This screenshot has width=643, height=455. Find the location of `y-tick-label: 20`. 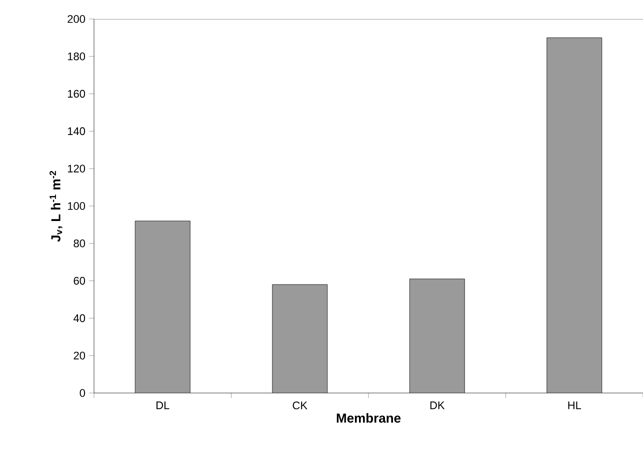

y-tick-label: 20 is located at coordinates (80, 356).